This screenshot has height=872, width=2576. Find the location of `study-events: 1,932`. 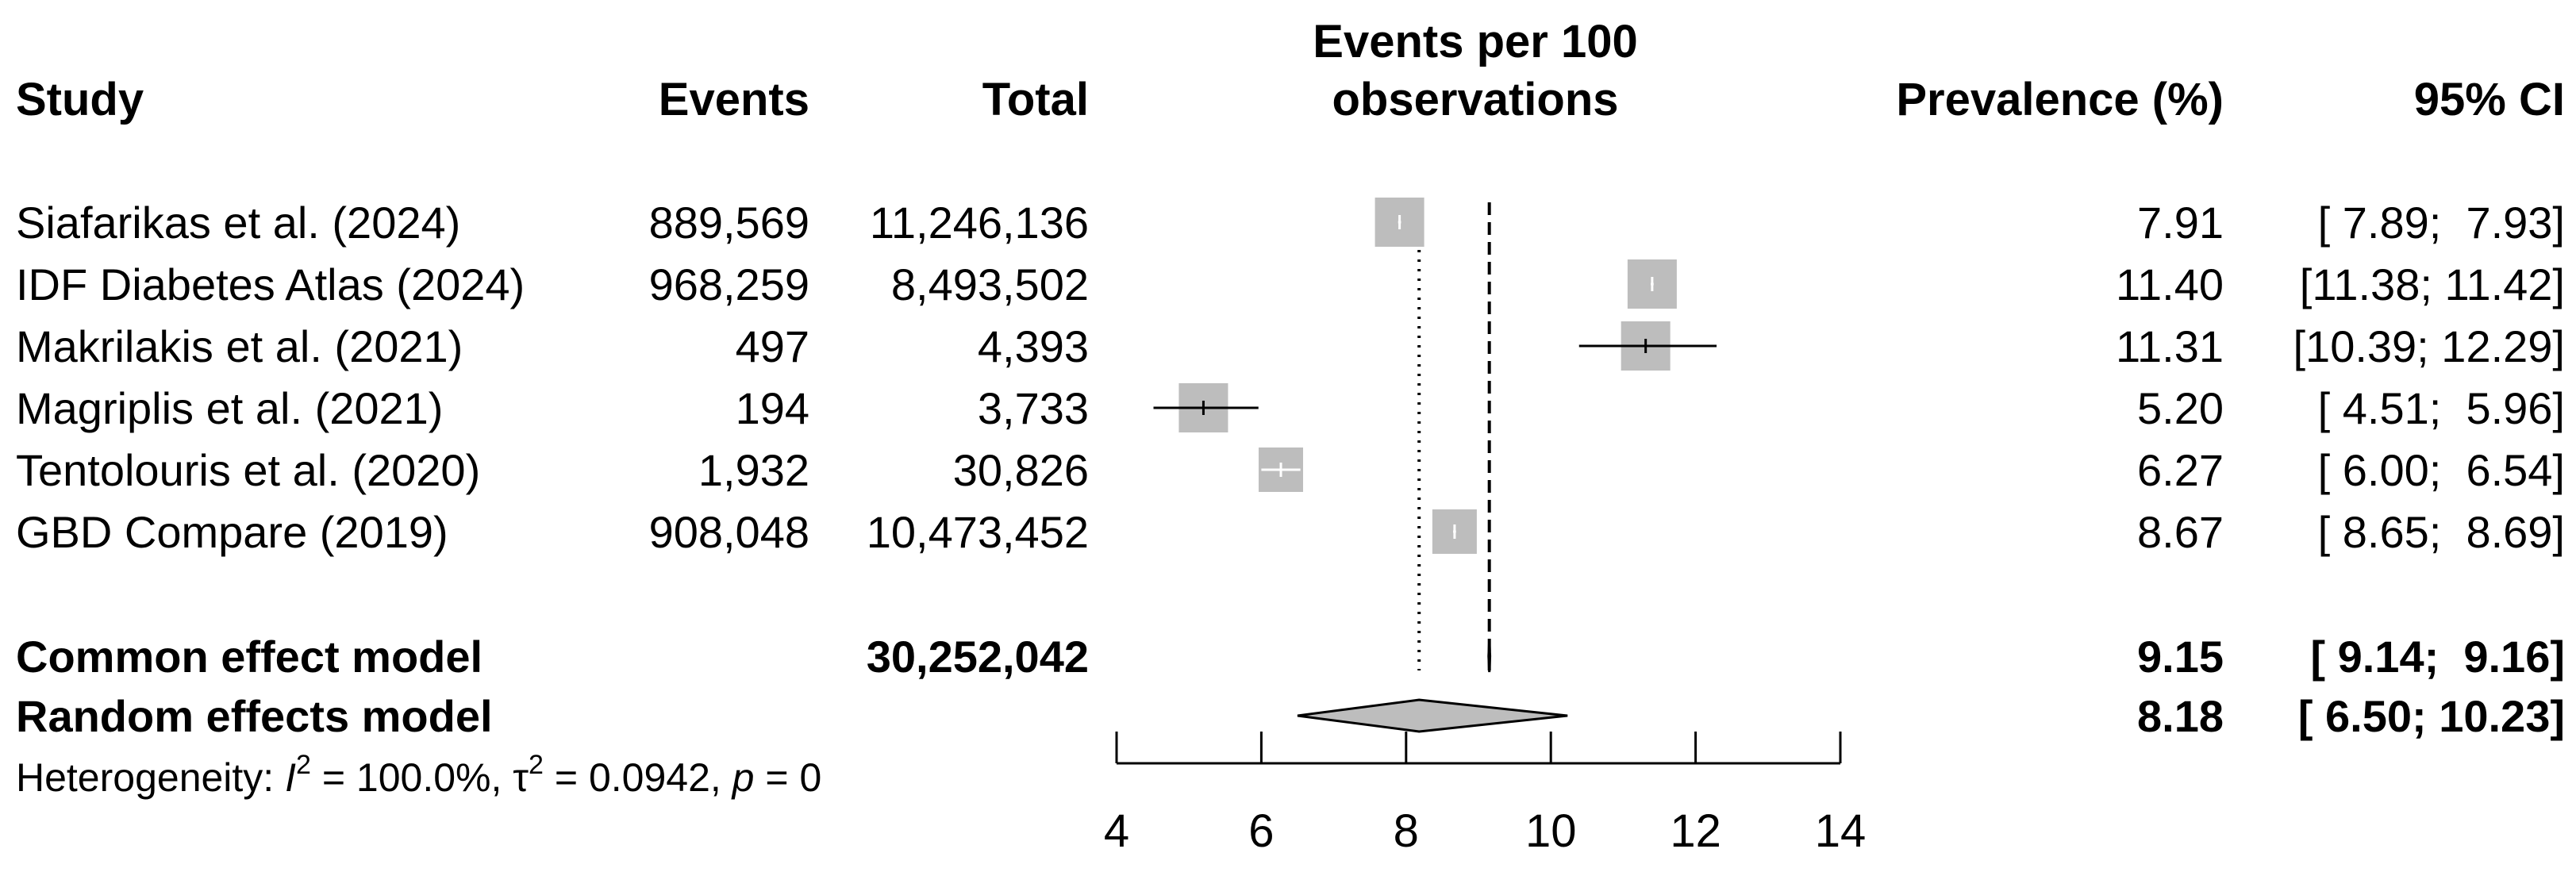

study-events: 1,932 is located at coordinates (753, 470).